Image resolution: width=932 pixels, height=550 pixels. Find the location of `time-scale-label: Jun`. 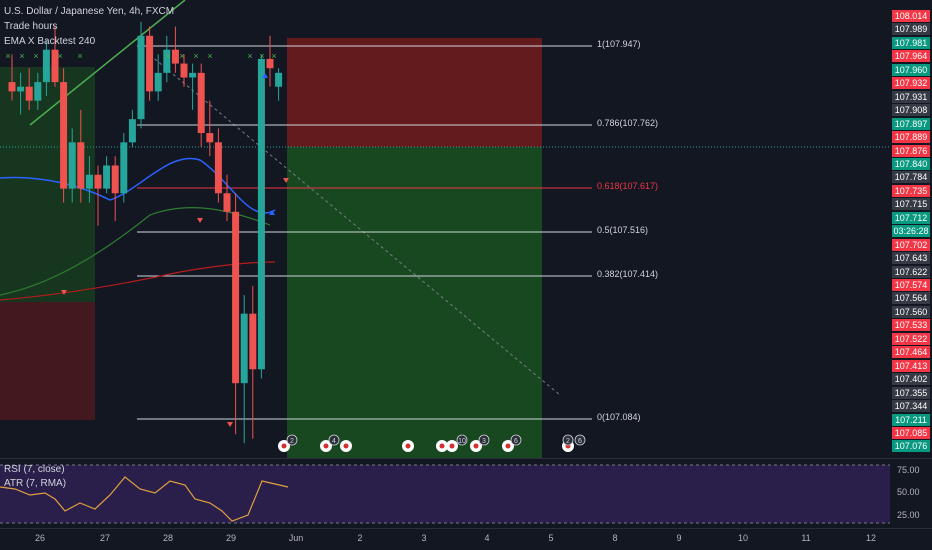

time-scale-label: Jun is located at coordinates (296, 538).